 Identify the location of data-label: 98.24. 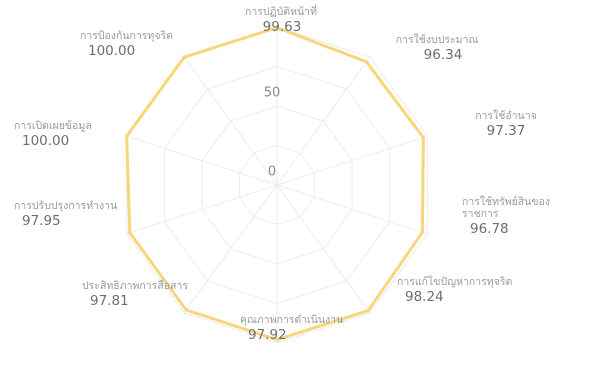
(424, 297).